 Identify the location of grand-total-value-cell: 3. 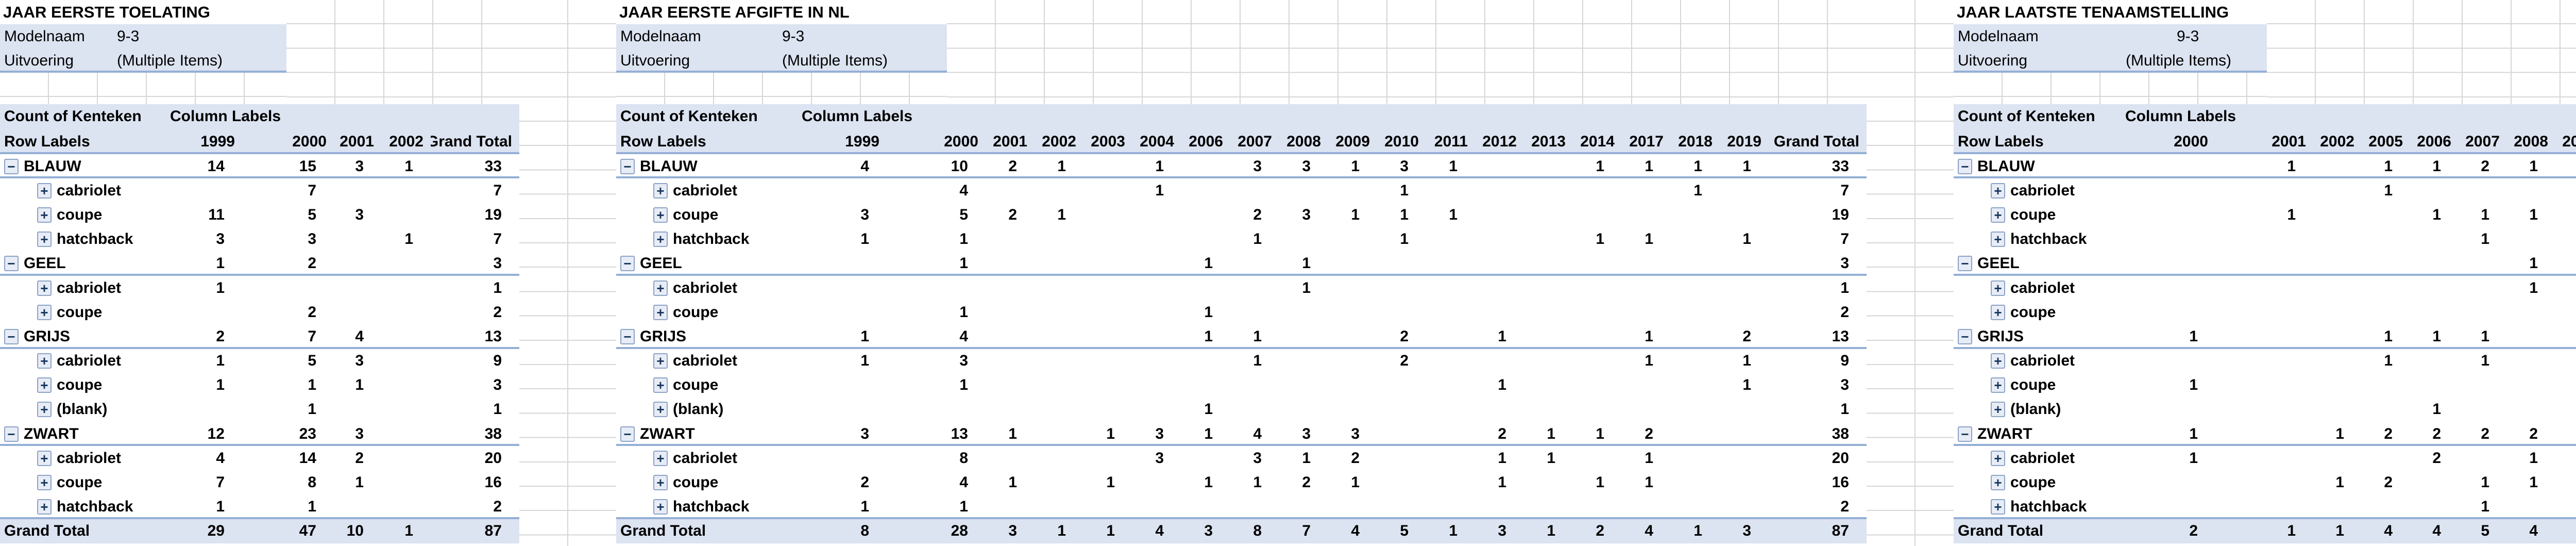
(1499, 531).